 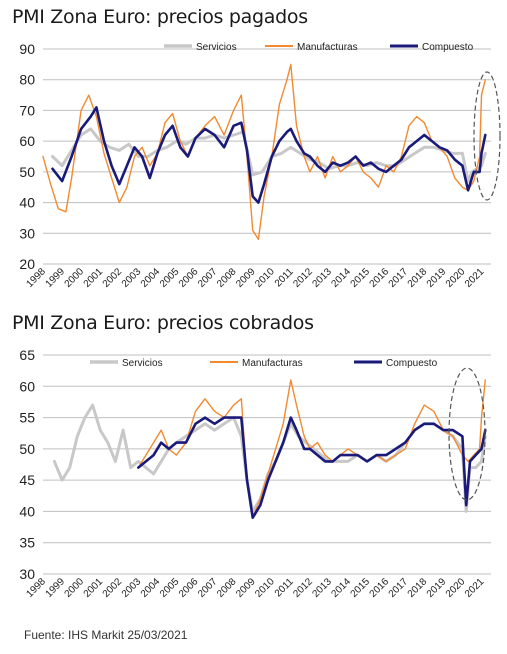 What do you see at coordinates (160, 17) in the screenshot?
I see `chart-title-pagados: PMI Zona Euro: precios pagados` at bounding box center [160, 17].